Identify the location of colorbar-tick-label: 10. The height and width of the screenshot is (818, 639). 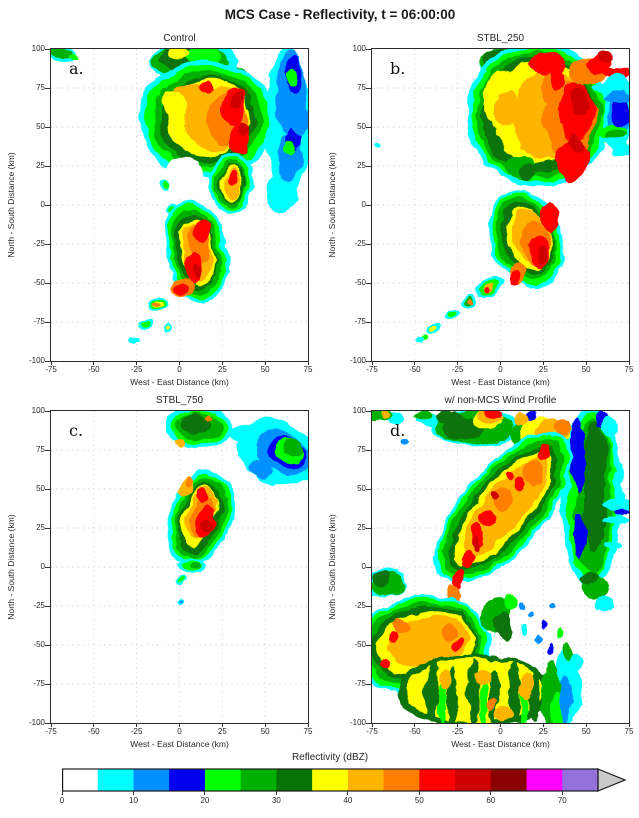
(133, 800).